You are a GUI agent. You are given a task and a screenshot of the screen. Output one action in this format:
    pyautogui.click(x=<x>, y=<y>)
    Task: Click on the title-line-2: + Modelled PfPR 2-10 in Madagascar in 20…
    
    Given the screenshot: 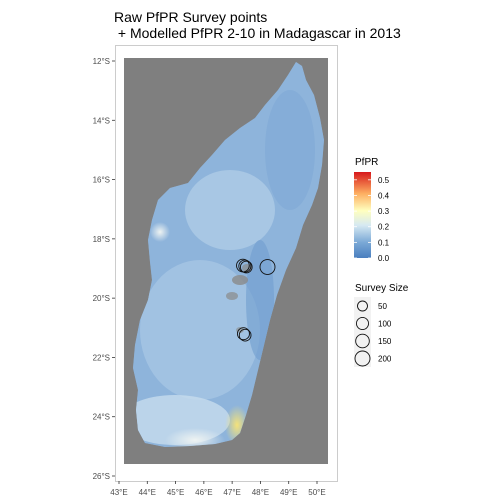 What is the action you would take?
    pyautogui.click(x=257, y=33)
    